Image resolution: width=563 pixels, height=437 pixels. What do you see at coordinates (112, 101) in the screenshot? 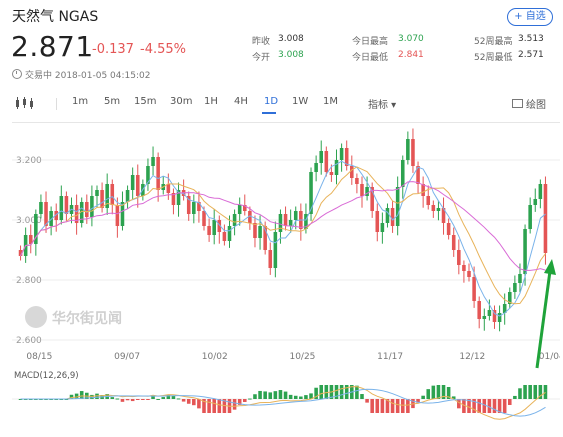
I see `period-5m: 5m` at bounding box center [112, 101].